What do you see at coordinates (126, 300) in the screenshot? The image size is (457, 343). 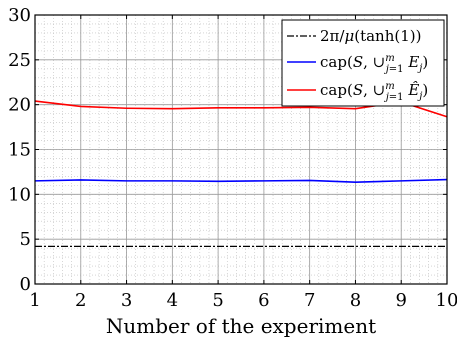 I see `x-tick-label: 3` at bounding box center [126, 300].